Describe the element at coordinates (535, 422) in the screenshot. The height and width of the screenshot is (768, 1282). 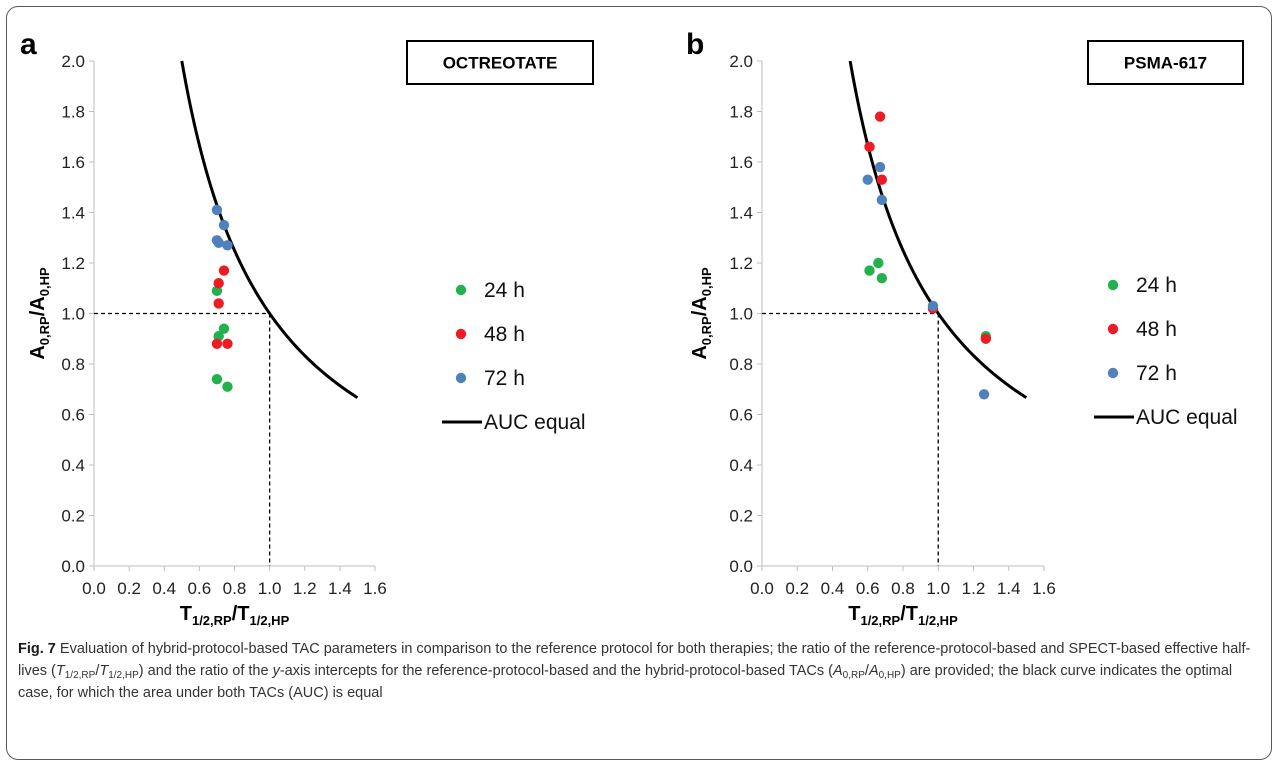
I see `legend-label: AUC equal` at that location.